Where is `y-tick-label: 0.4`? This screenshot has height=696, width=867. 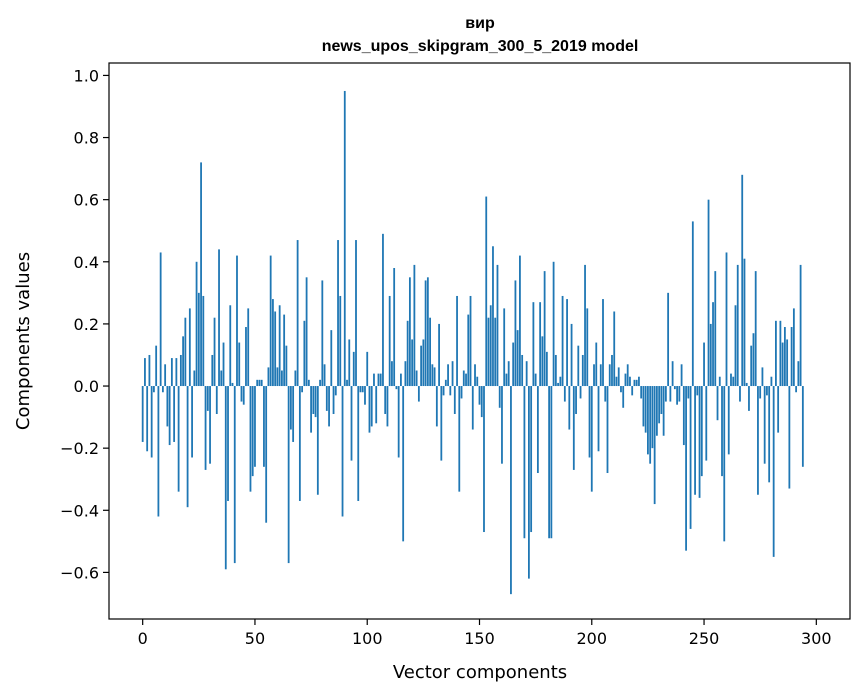
y-tick-label: 0.4 is located at coordinates (86, 262).